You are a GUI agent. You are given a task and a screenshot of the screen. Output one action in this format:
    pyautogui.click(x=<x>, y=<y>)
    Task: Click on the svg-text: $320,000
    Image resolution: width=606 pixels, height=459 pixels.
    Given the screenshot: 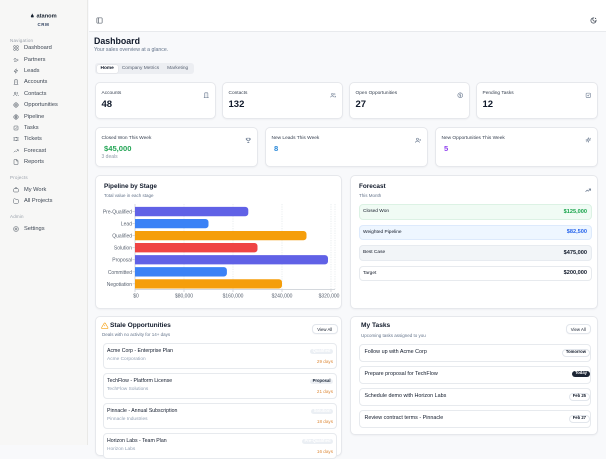 What is the action you would take?
    pyautogui.click(x=329, y=297)
    